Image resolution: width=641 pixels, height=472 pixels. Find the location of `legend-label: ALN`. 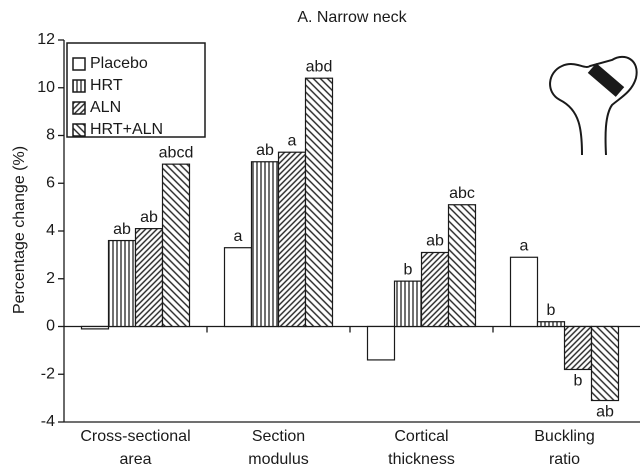

legend-label: ALN is located at coordinates (105, 107).